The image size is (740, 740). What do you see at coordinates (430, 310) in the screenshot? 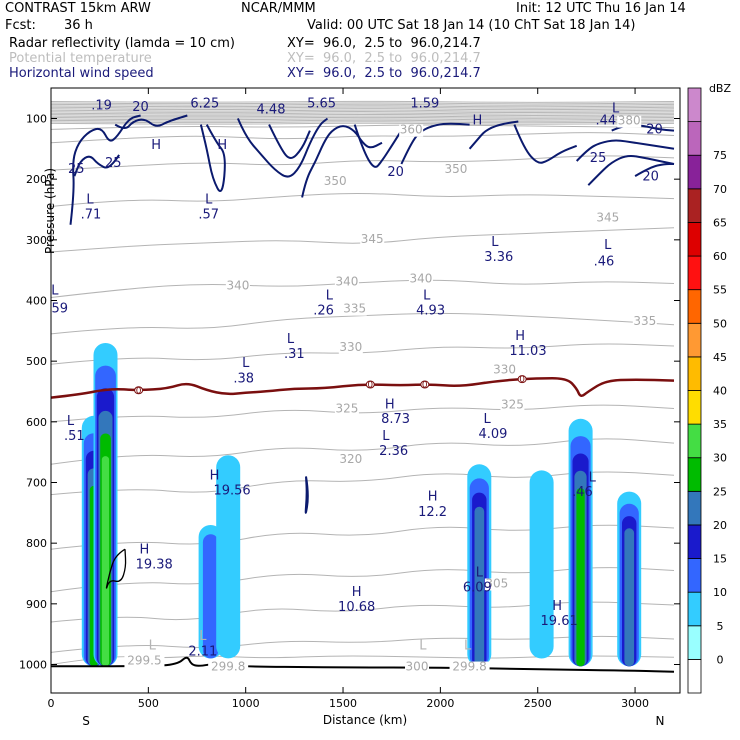
I see `wind-label: 4.93` at bounding box center [430, 310].